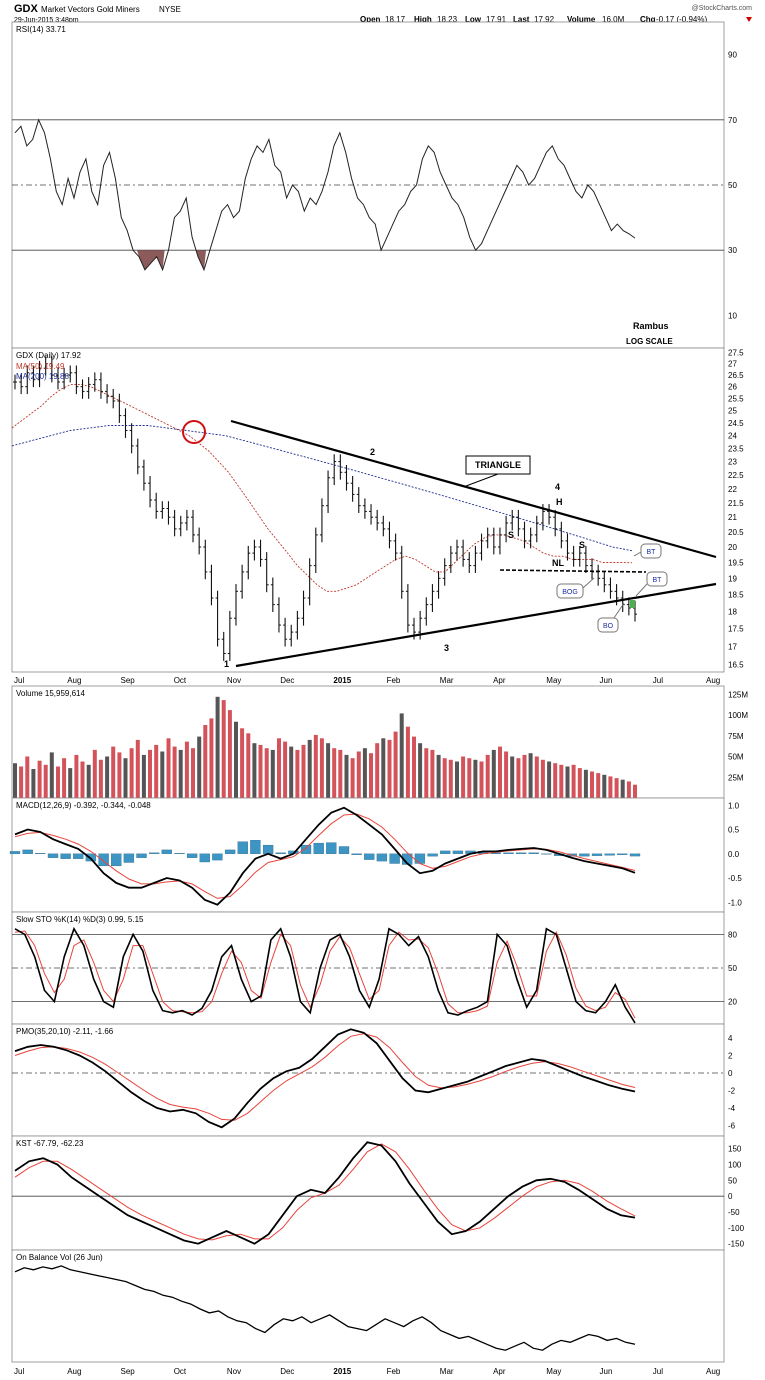 This screenshot has width=765, height=1380. What do you see at coordinates (735, 878) in the screenshot?
I see `macd-tick: -0.5` at bounding box center [735, 878].